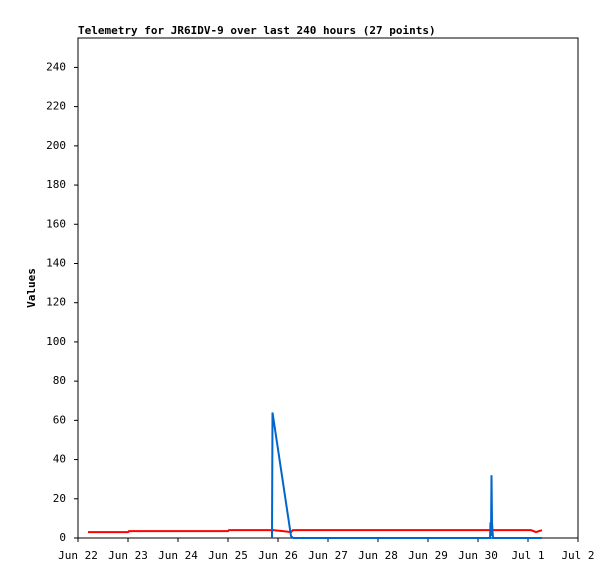 This screenshot has height=579, width=615. What do you see at coordinates (59, 459) in the screenshot?
I see `y-tick-label: 40` at bounding box center [59, 459].